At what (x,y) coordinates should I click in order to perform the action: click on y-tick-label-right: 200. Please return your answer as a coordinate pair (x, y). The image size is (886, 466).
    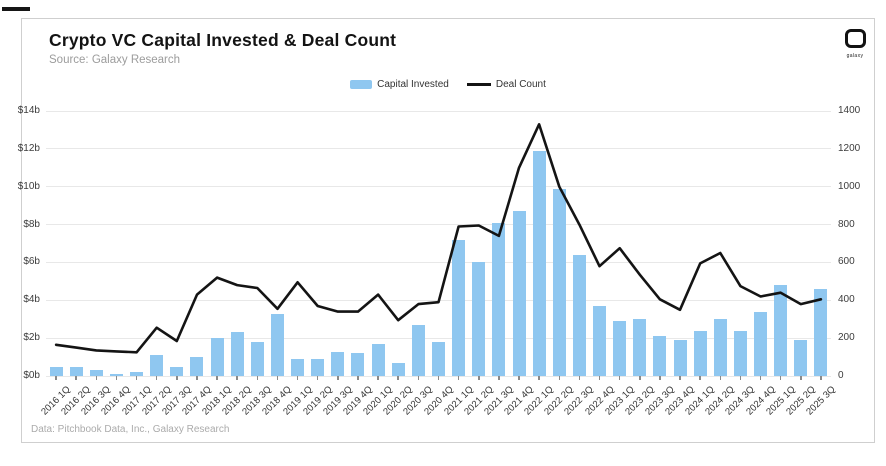
    Looking at the image, I should click on (846, 338).